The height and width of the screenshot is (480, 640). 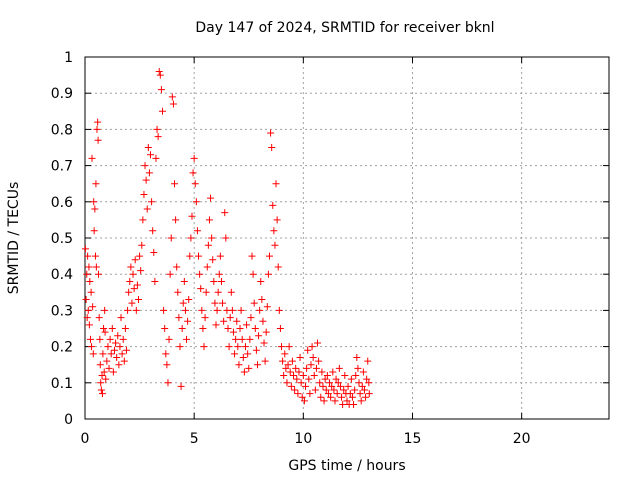 What do you see at coordinates (85, 439) in the screenshot?
I see `x-tick-label: 0` at bounding box center [85, 439].